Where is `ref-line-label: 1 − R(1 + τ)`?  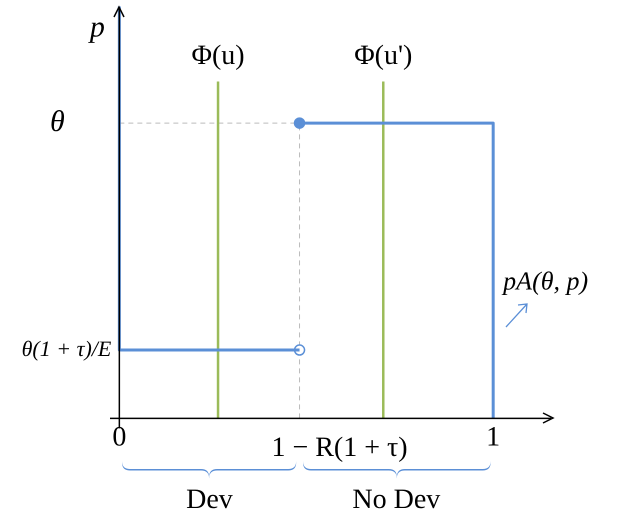 ref-line-label: 1 − R(1 + τ) is located at coordinates (339, 447).